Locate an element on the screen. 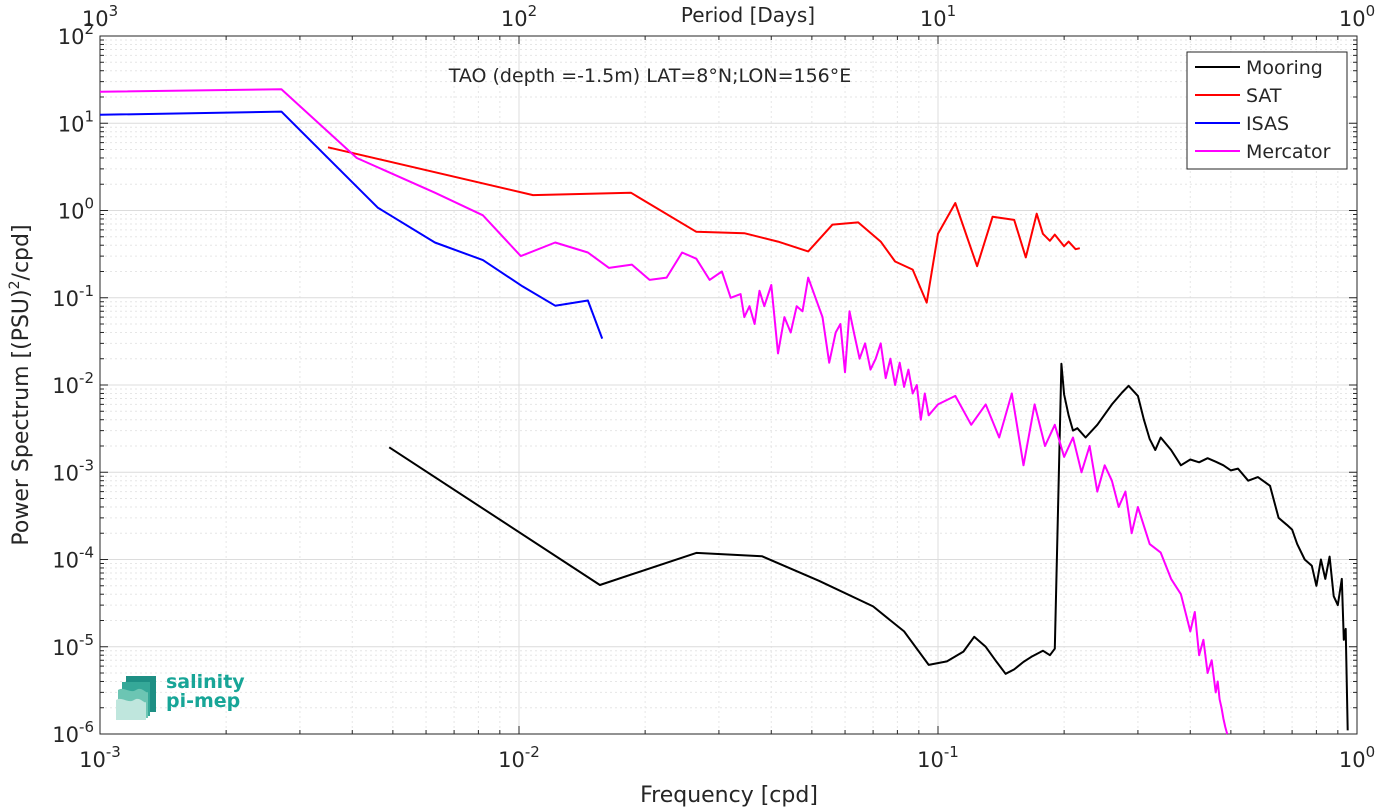  y-tick-label: 10⁰ is located at coordinates (76, 209).